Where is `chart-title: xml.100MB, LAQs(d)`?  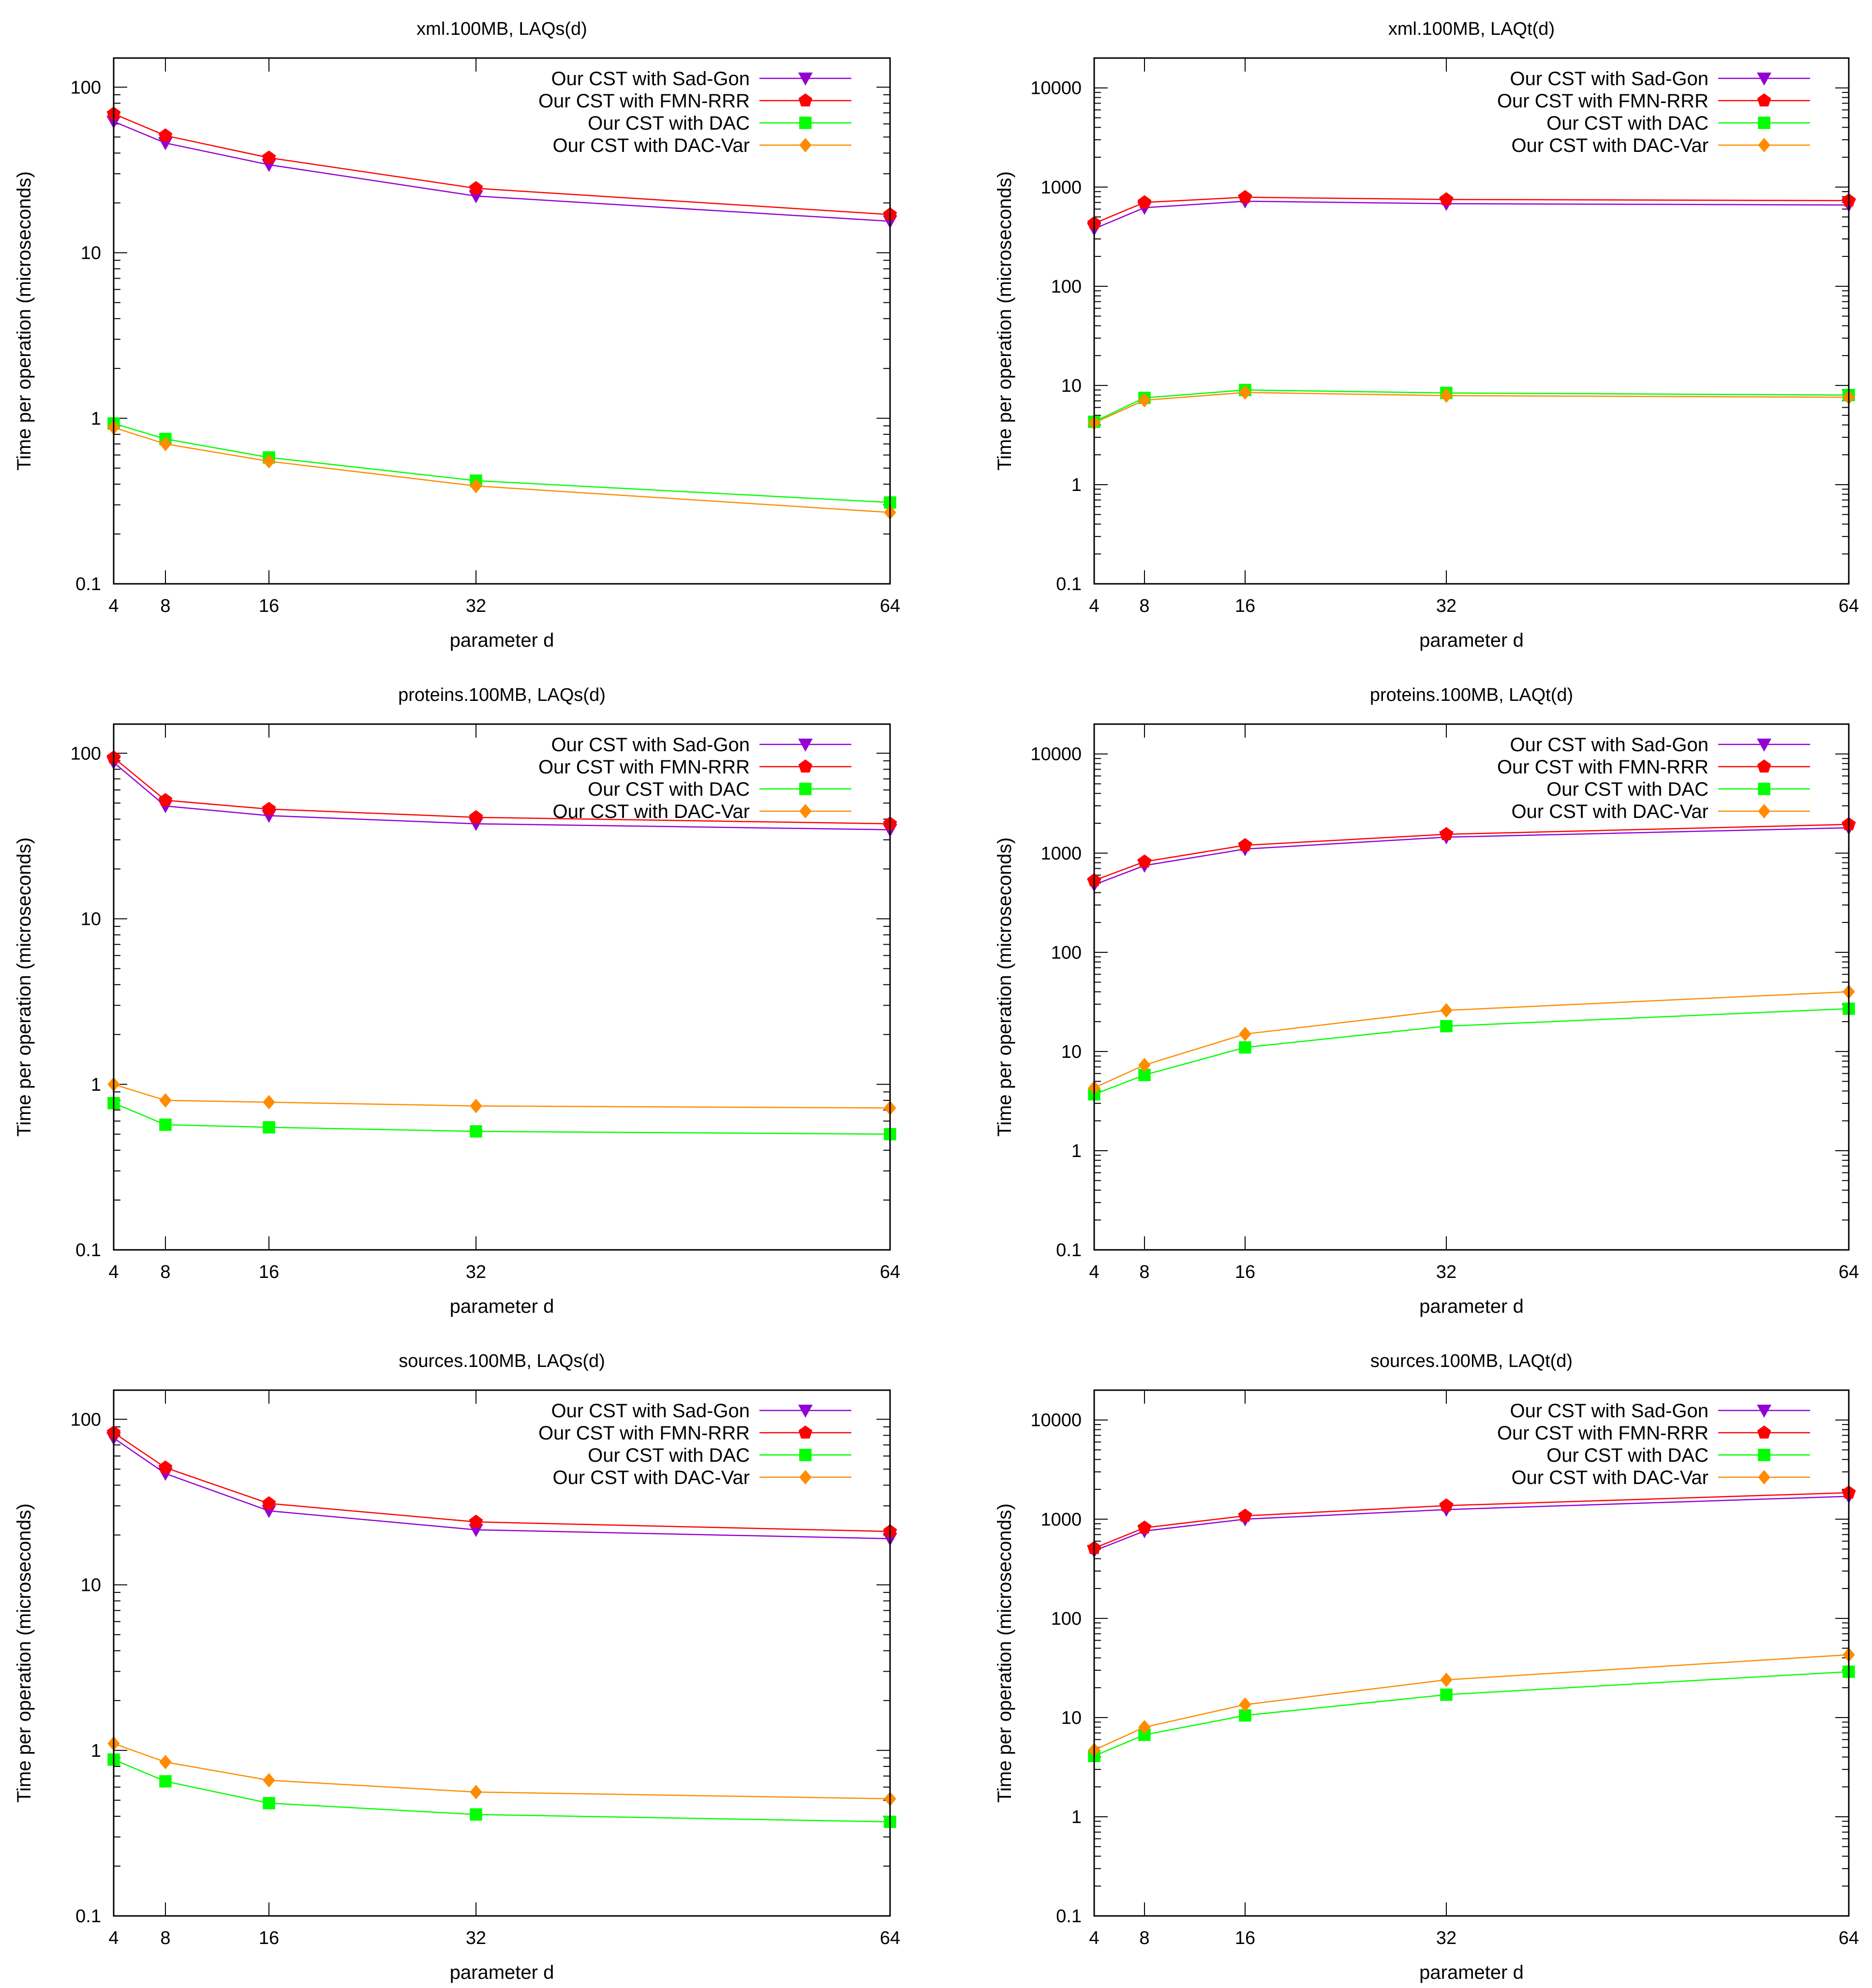
chart-title: xml.100MB, LAQs(d) is located at coordinates (502, 29).